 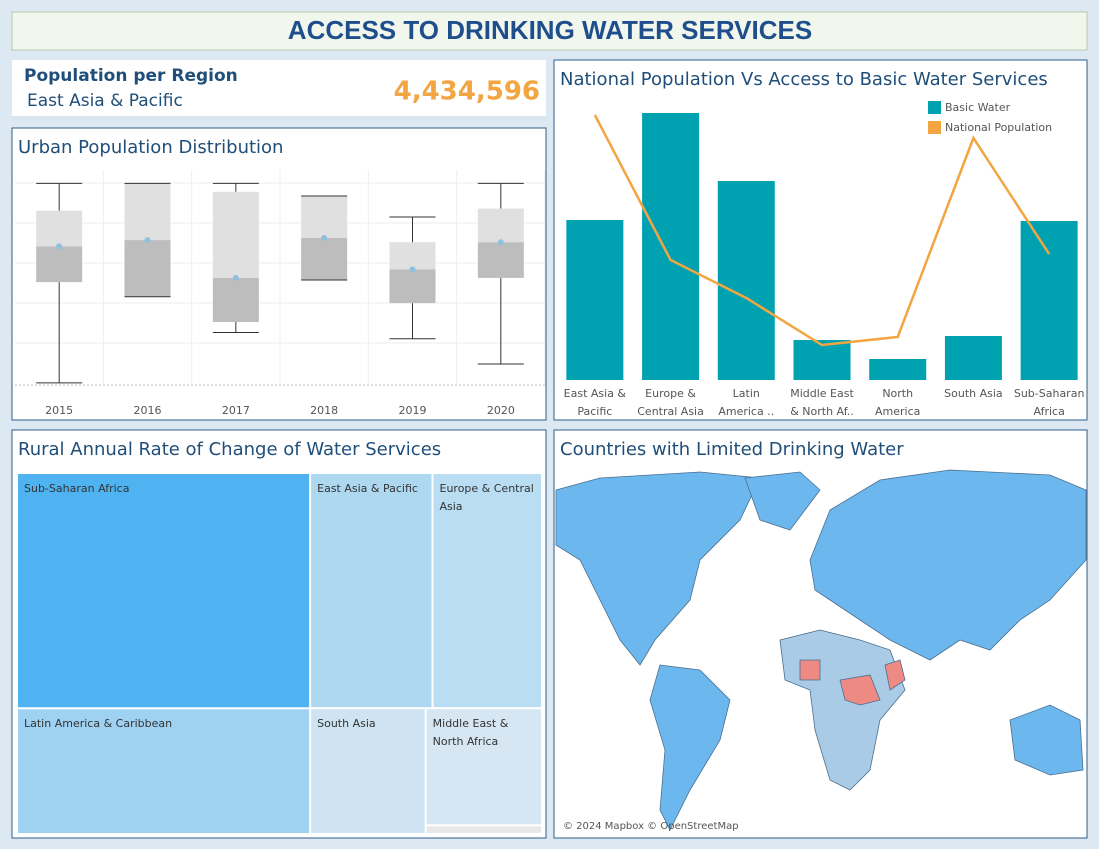 I want to click on x-tick-label: Latin America .., so click(x=746, y=402).